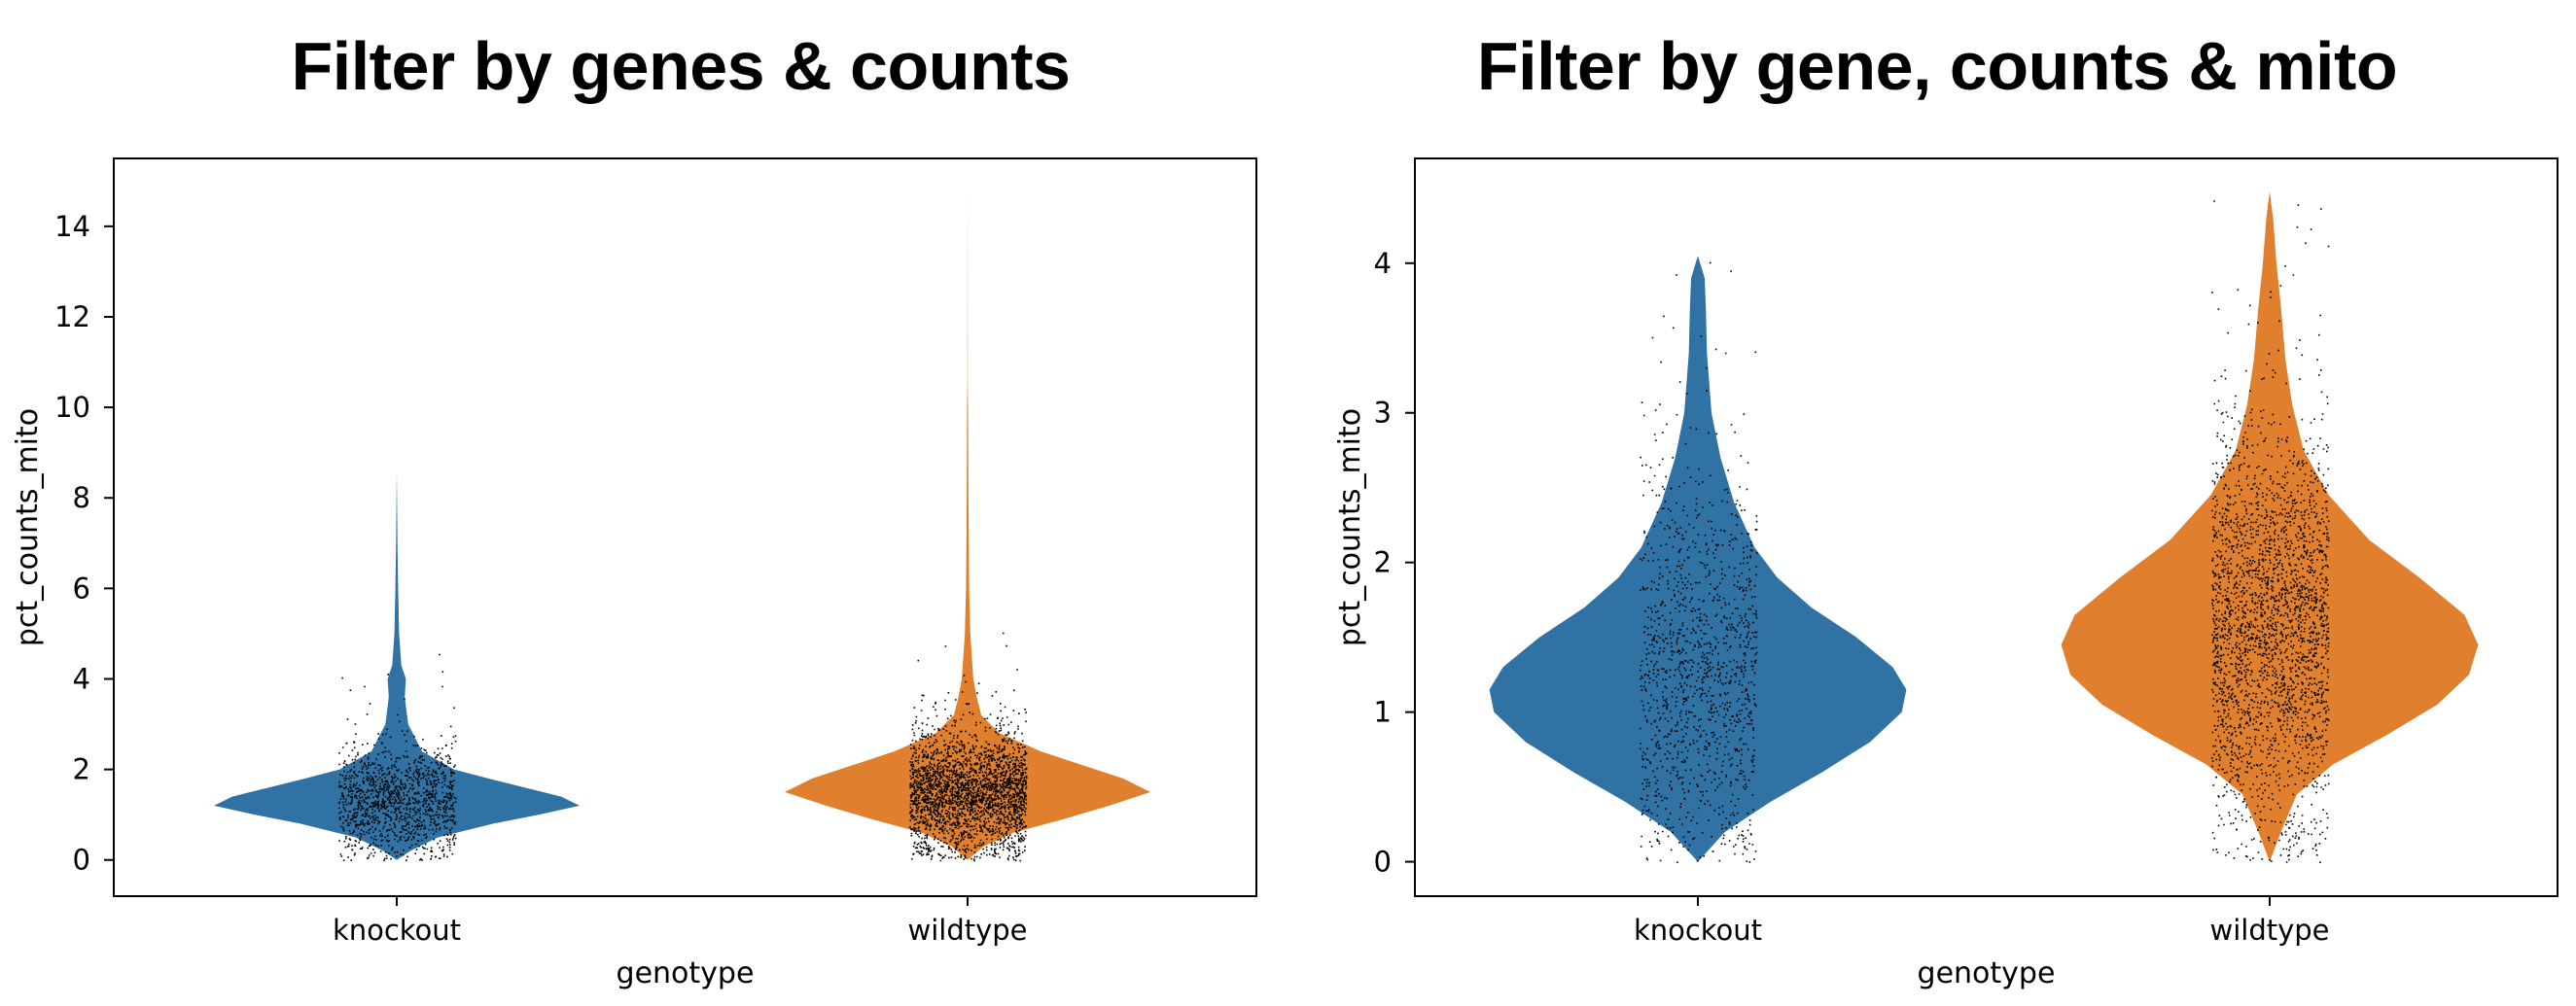  What do you see at coordinates (82, 498) in the screenshot?
I see `y-tick-label: 8` at bounding box center [82, 498].